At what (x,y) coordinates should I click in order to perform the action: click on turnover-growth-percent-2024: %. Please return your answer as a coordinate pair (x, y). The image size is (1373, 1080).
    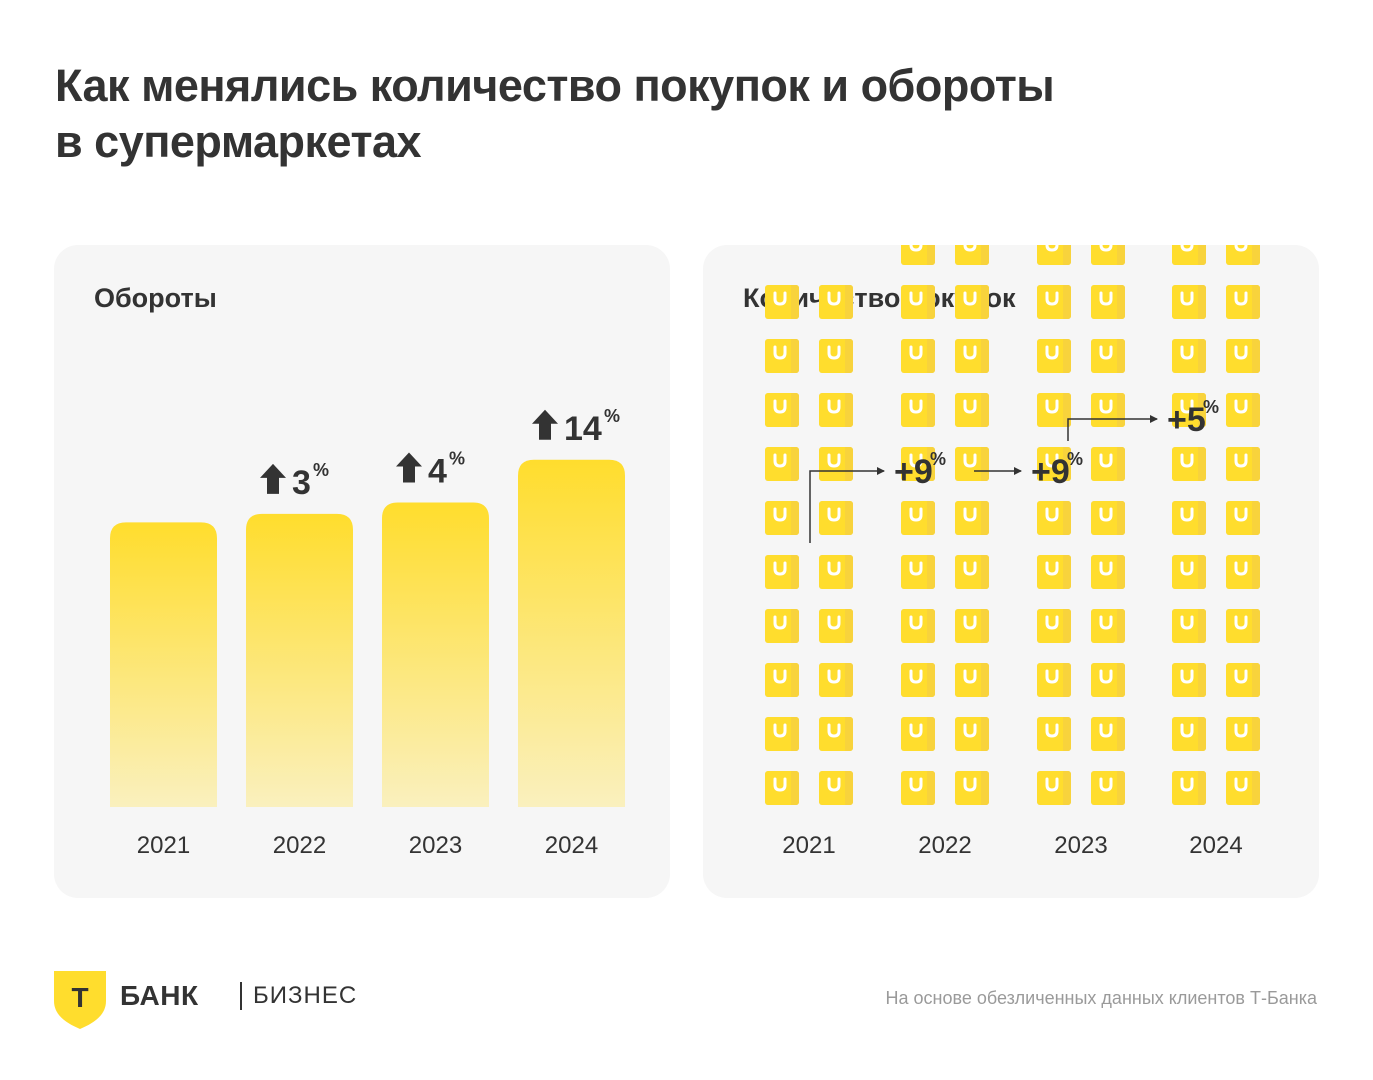
    Looking at the image, I should click on (612, 416).